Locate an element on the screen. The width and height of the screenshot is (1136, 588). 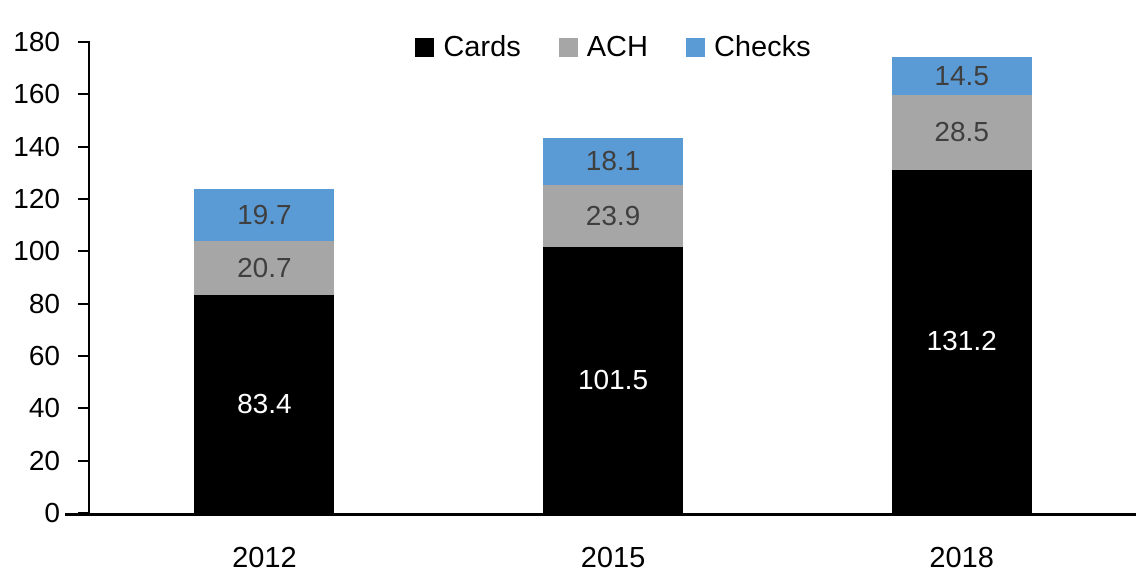
bar-segment-cards-2018: 131.2 is located at coordinates (961, 341).